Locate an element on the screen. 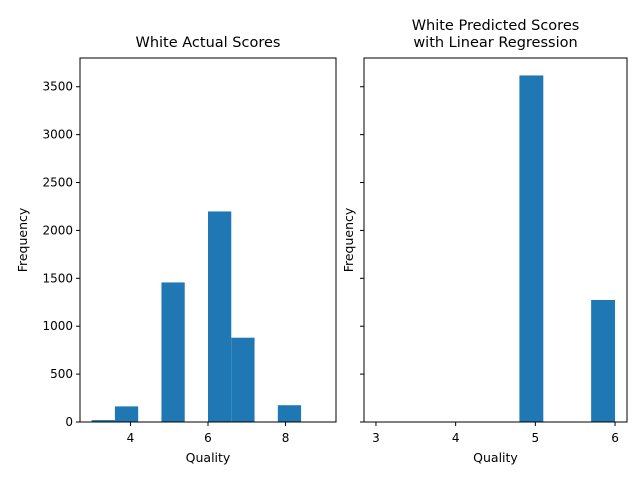 The image size is (640, 480). left-y-ticks: 0 500 1000 1500 2000 2500 3000 3500 is located at coordinates (61, 254).